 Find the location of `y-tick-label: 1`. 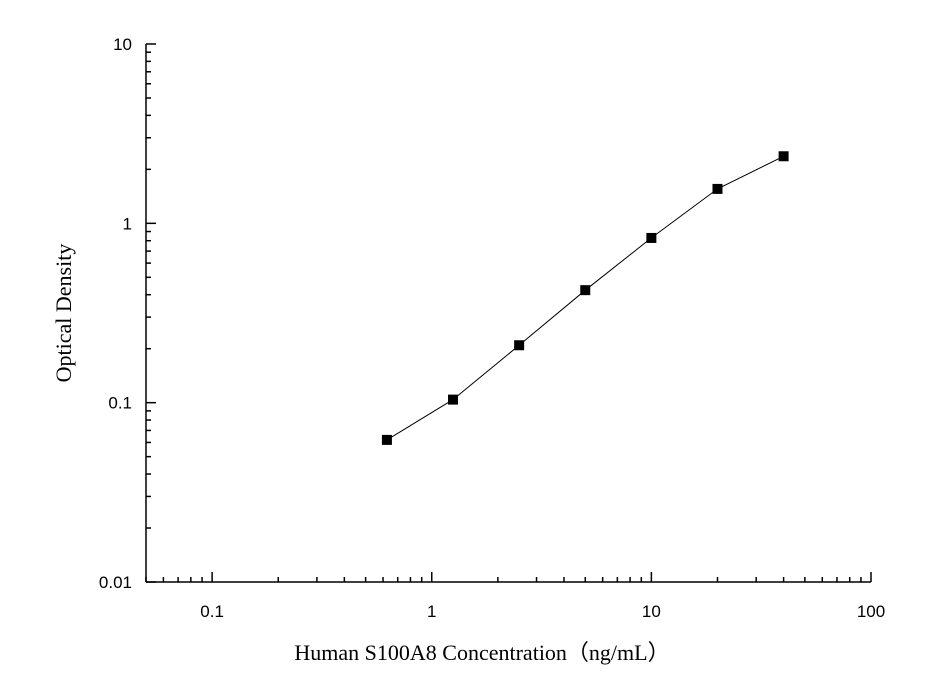

y-tick-label: 1 is located at coordinates (127, 223).